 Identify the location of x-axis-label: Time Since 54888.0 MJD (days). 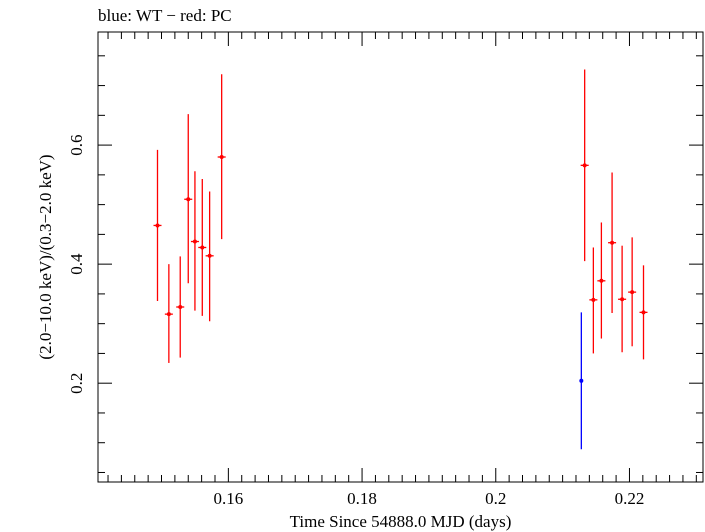
(401, 521).